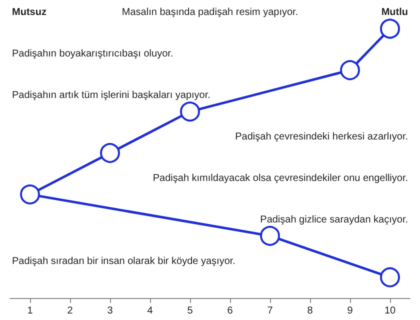 This screenshot has width=420, height=320. Describe the element at coordinates (110, 311) in the screenshot. I see `x-tick-label: 3` at that location.